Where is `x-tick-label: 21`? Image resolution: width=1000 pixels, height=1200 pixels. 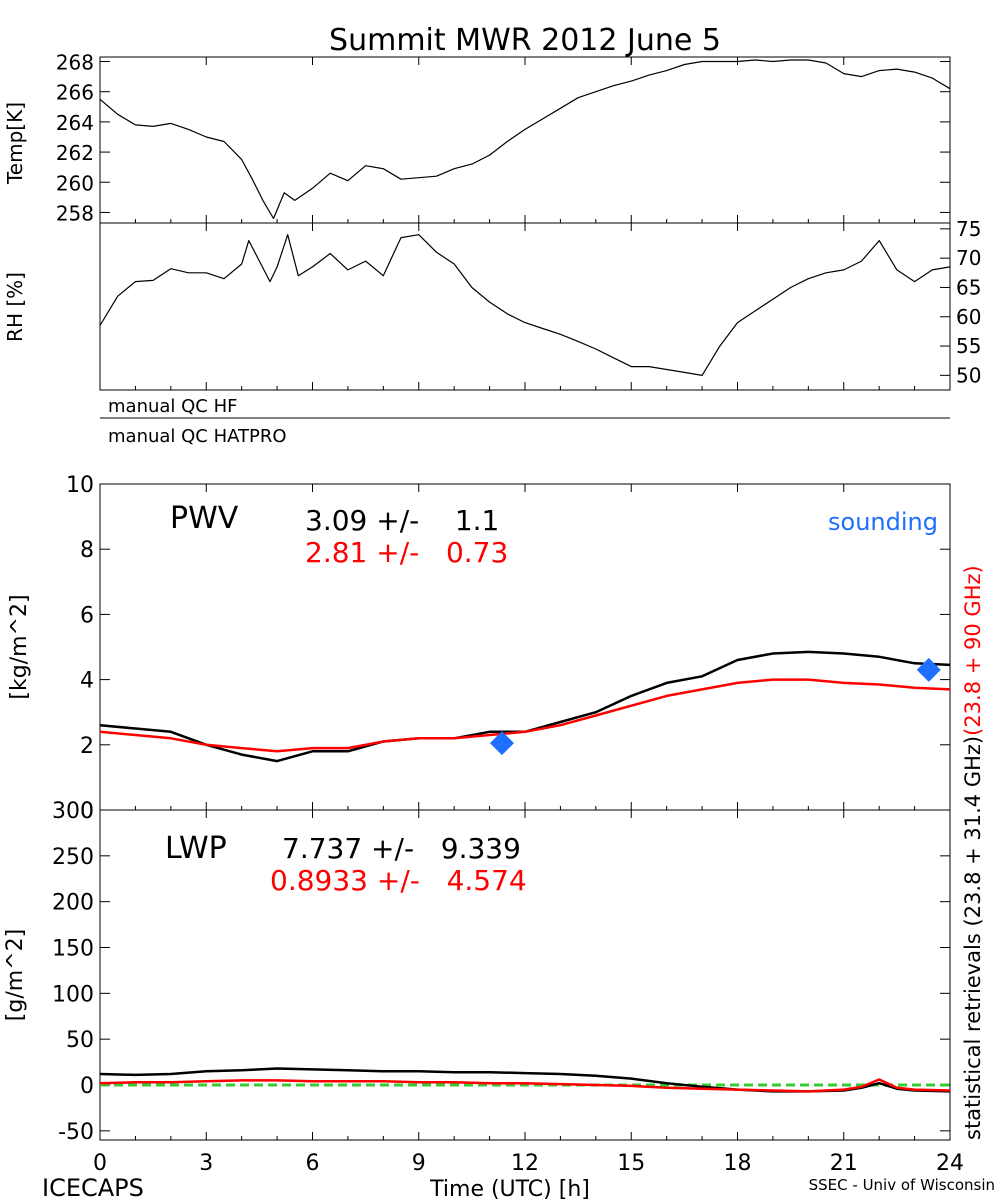 x-tick-label: 21 is located at coordinates (844, 1163).